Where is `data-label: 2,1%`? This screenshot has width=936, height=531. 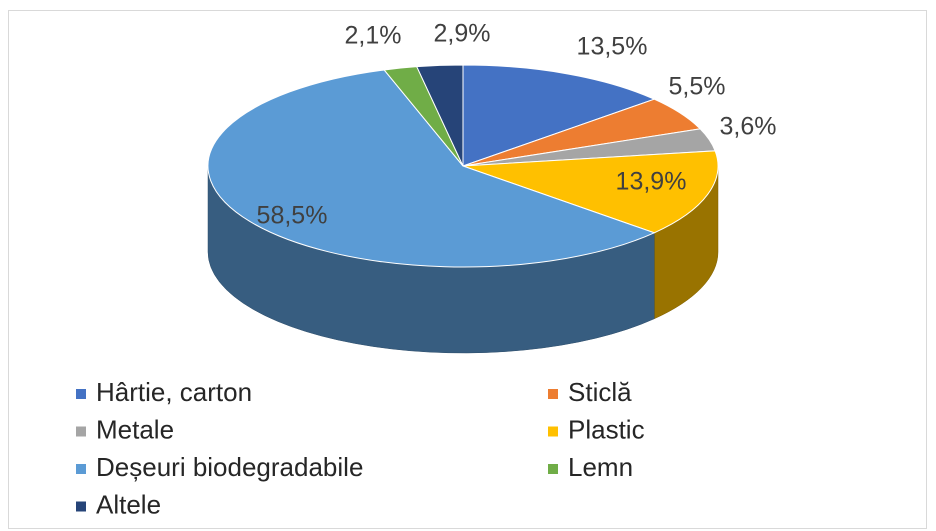
data-label: 2,1% is located at coordinates (373, 36).